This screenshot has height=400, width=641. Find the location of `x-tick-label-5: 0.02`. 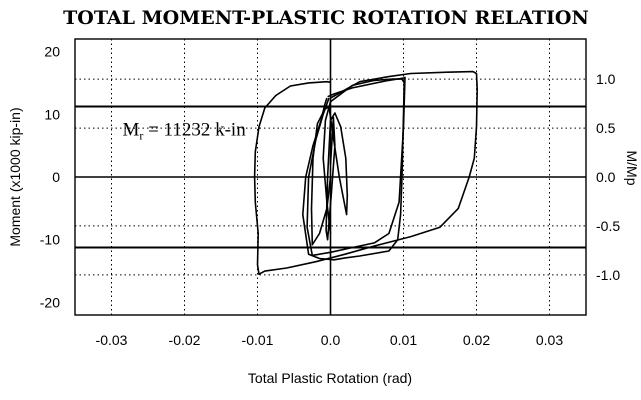

x-tick-label-5: 0.02 is located at coordinates (476, 340).